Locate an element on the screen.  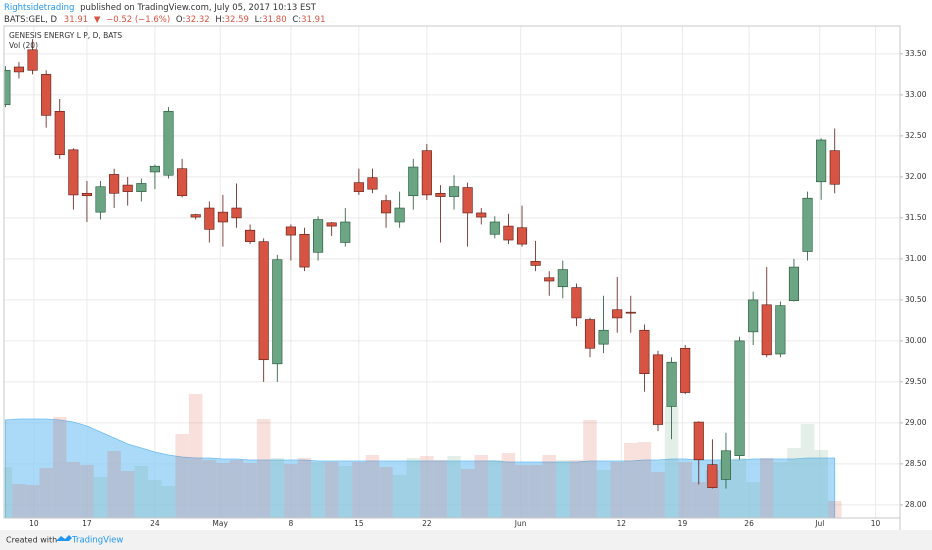
close-value: 31.91 is located at coordinates (313, 20).